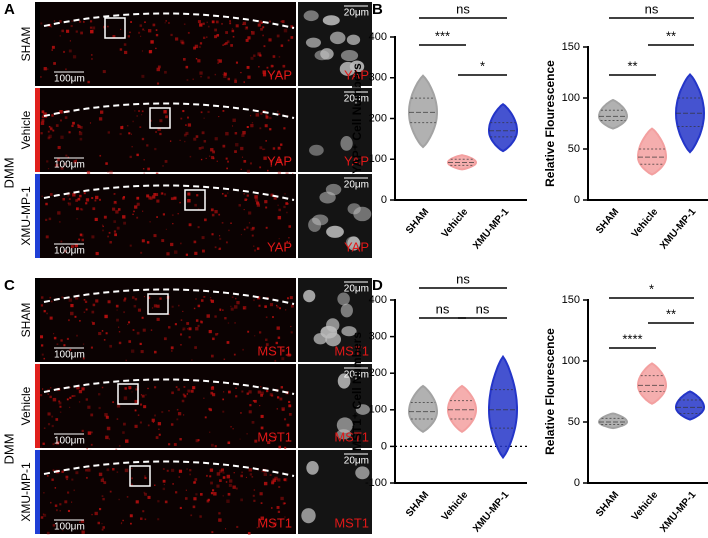  Describe the element at coordinates (678, 511) in the screenshot. I see `x-tick-label: XMU-MP-1` at that location.